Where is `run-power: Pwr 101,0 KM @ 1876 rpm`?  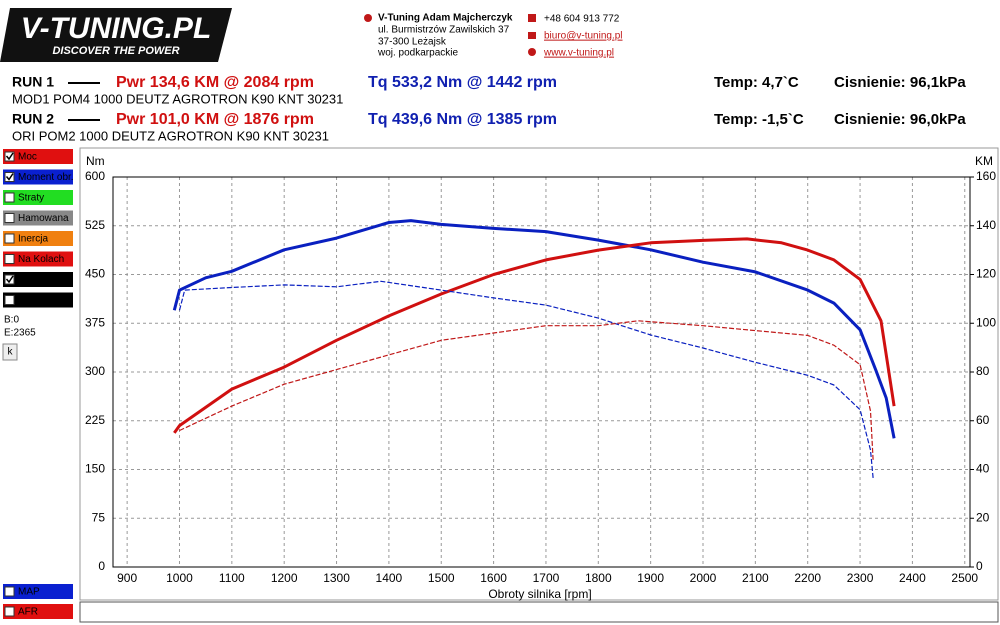
run-power: Pwr 101,0 KM @ 1876 rpm is located at coordinates (215, 119).